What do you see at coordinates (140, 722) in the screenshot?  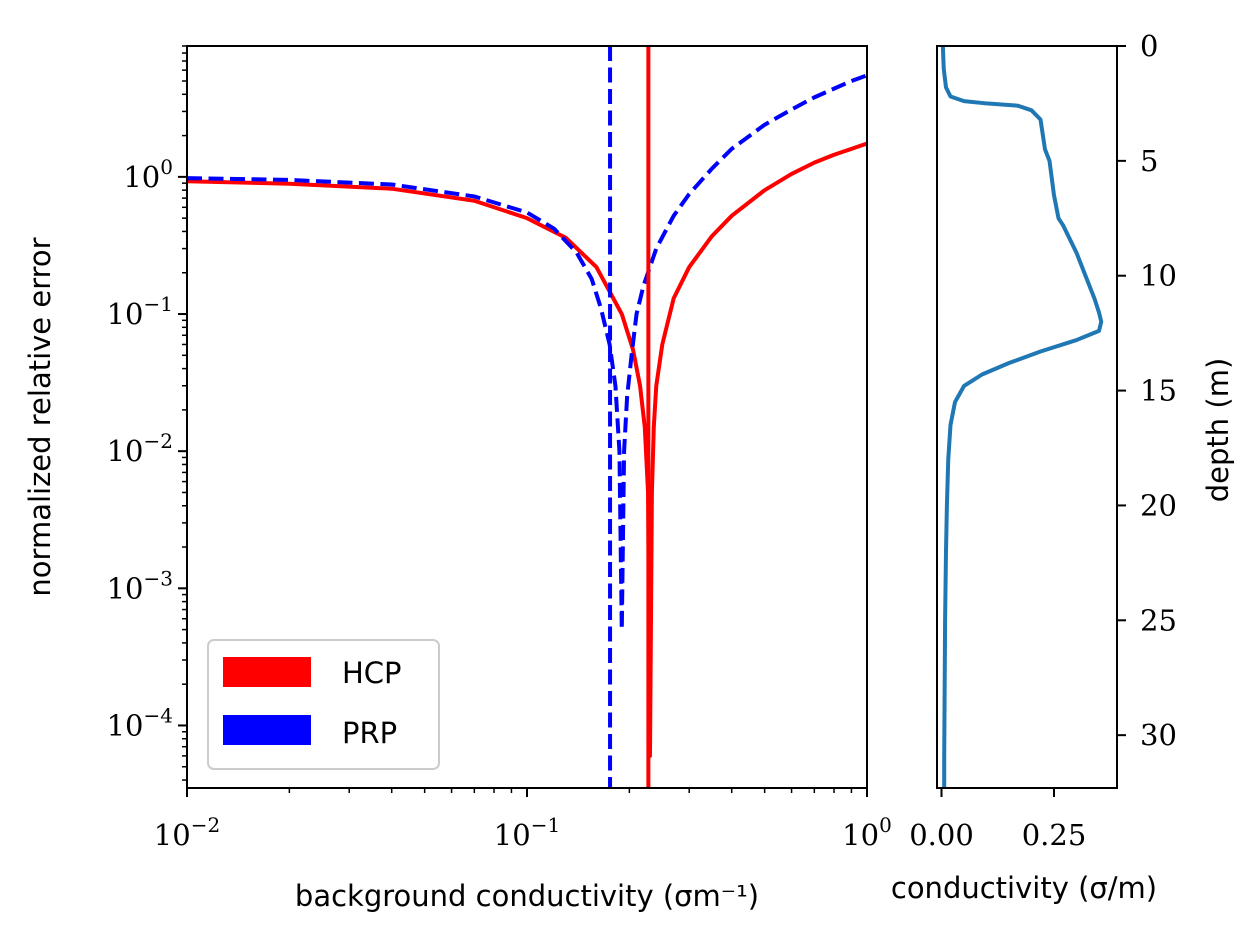 I see `y-tick-label: 10⁻⁴` at bounding box center [140, 722].